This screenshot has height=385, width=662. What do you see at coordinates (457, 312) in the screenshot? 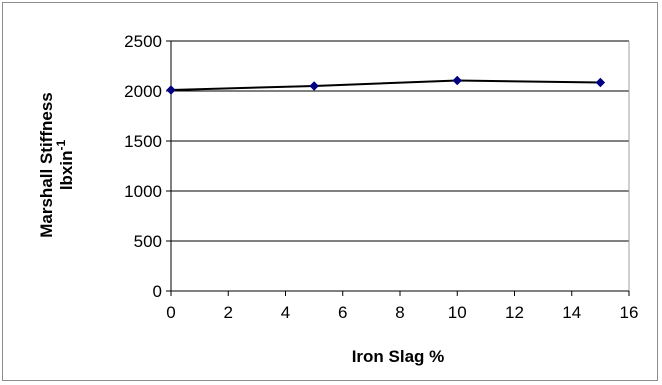
I see `x-tick-label-10: 10` at bounding box center [457, 312].